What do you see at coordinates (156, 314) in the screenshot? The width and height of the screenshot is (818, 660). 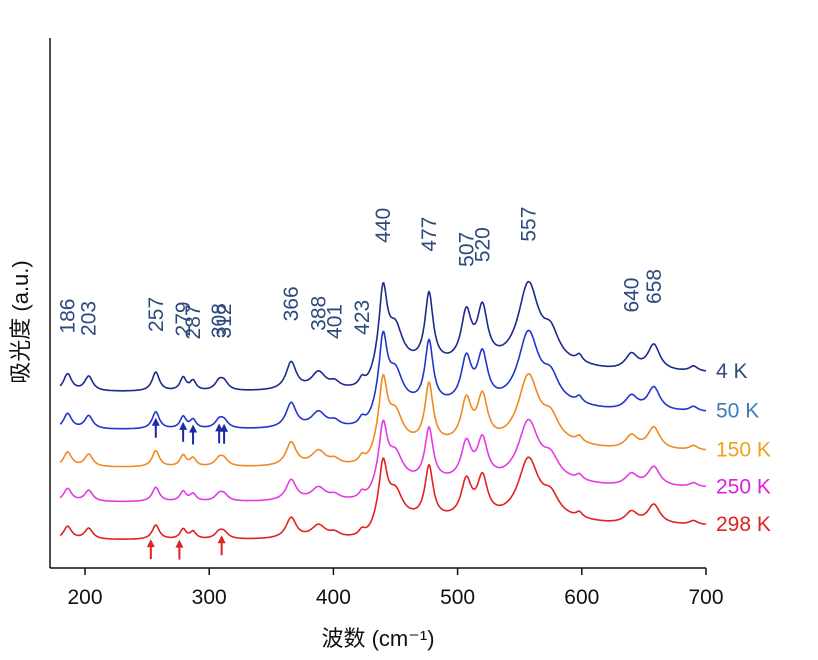 I see `peak-label: 257` at bounding box center [156, 314].